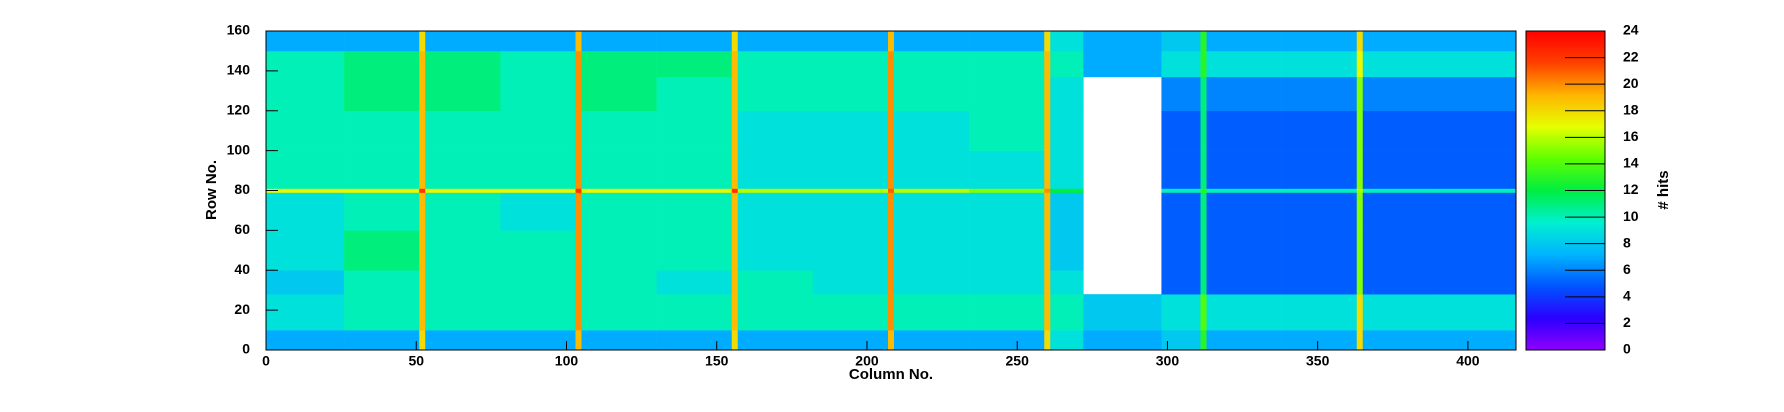  What do you see at coordinates (1627, 242) in the screenshot?
I see `colorbar-tick-label: 8` at bounding box center [1627, 242].